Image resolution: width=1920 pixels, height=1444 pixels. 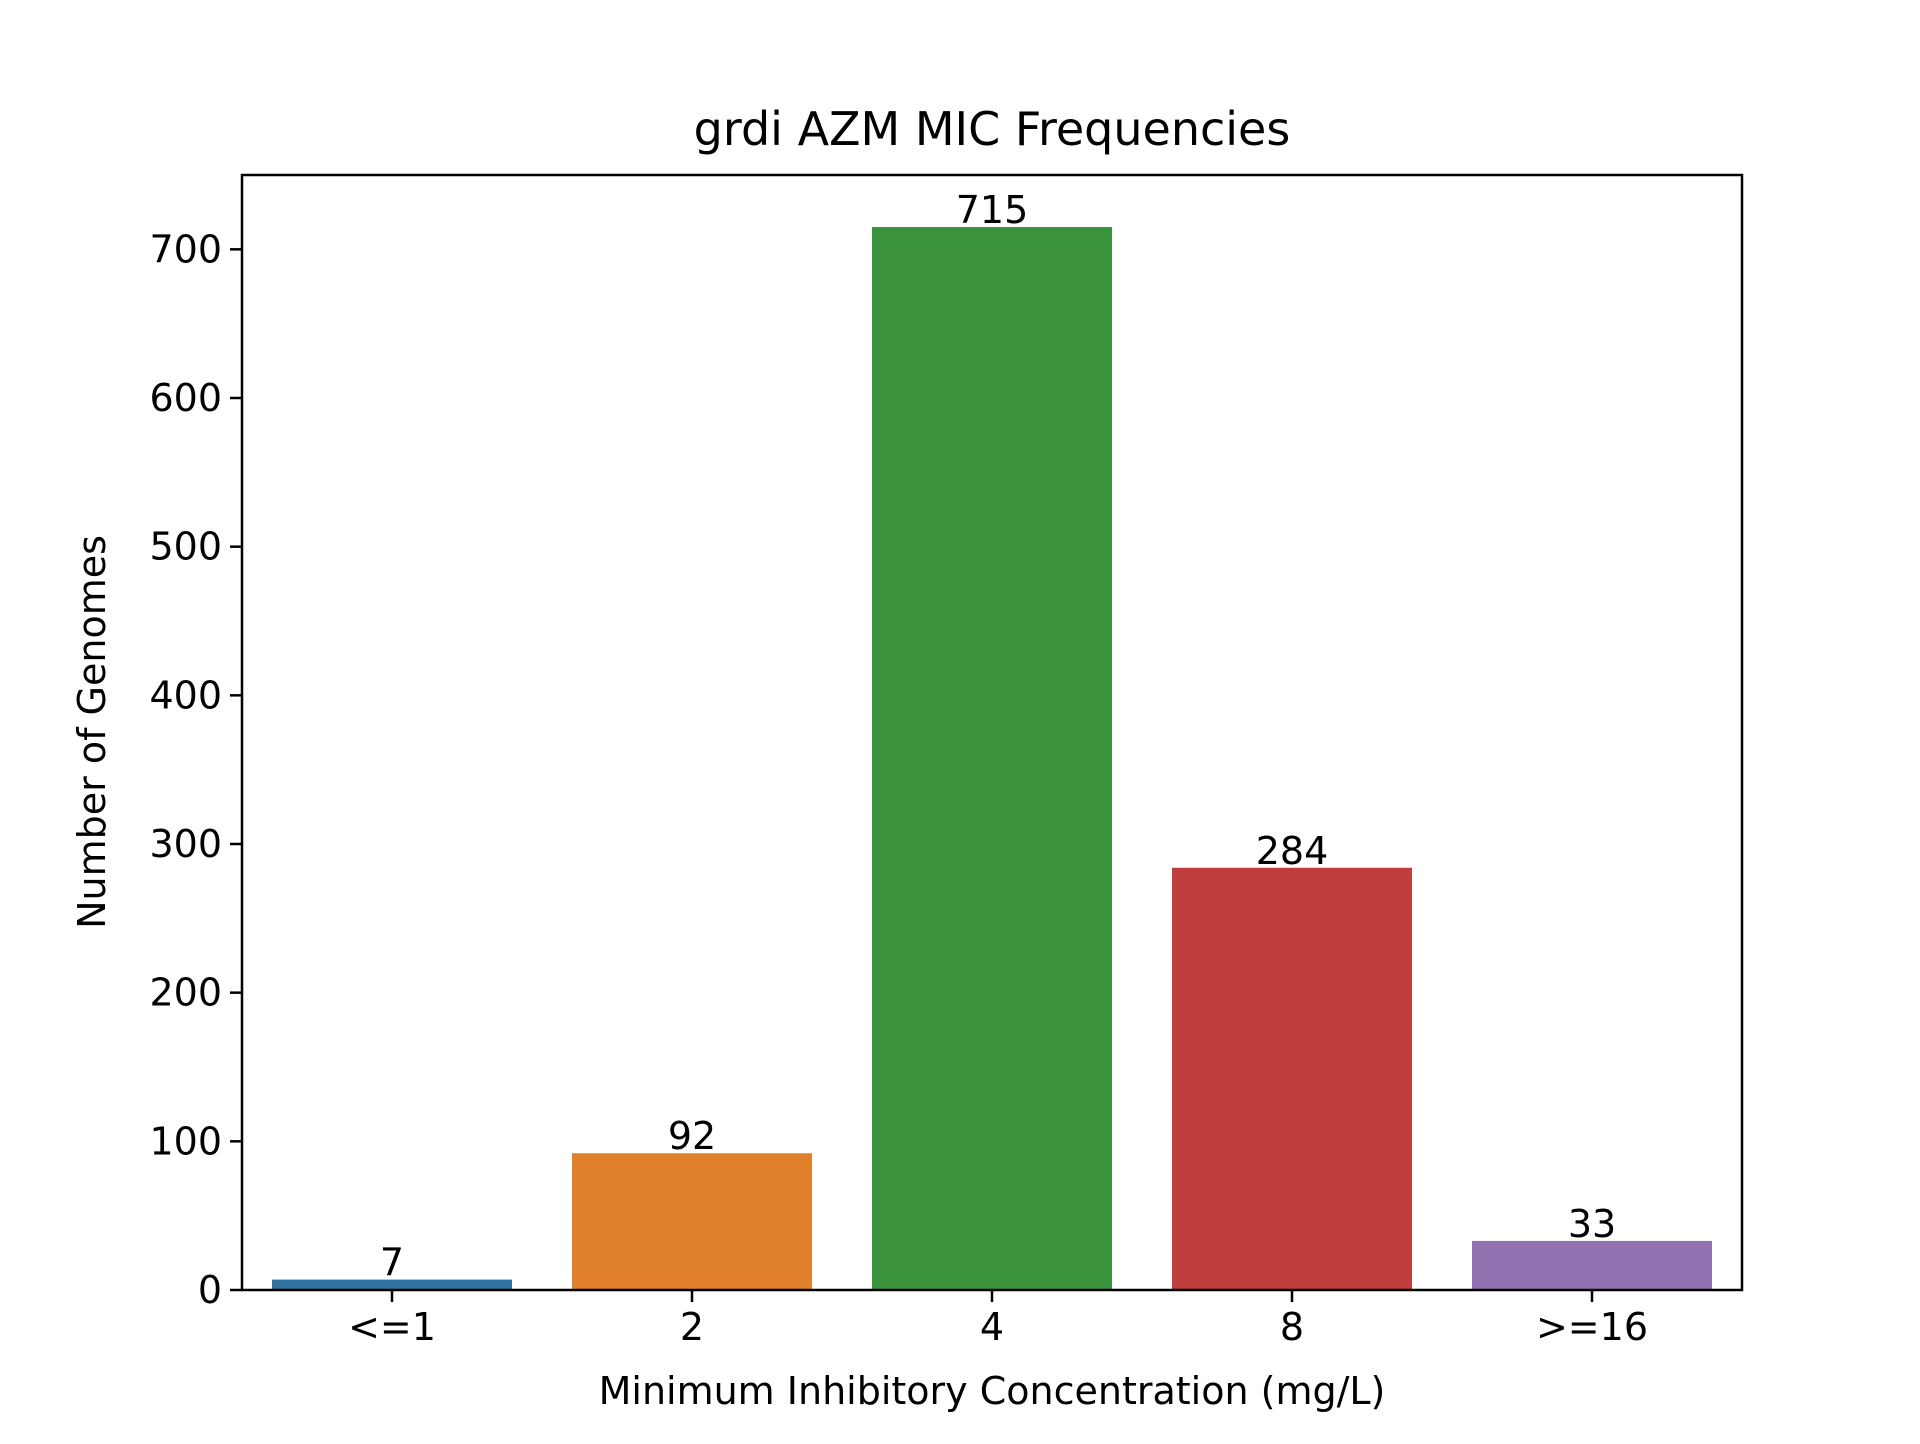 I want to click on data-label-4: 33, so click(x=1592, y=1224).